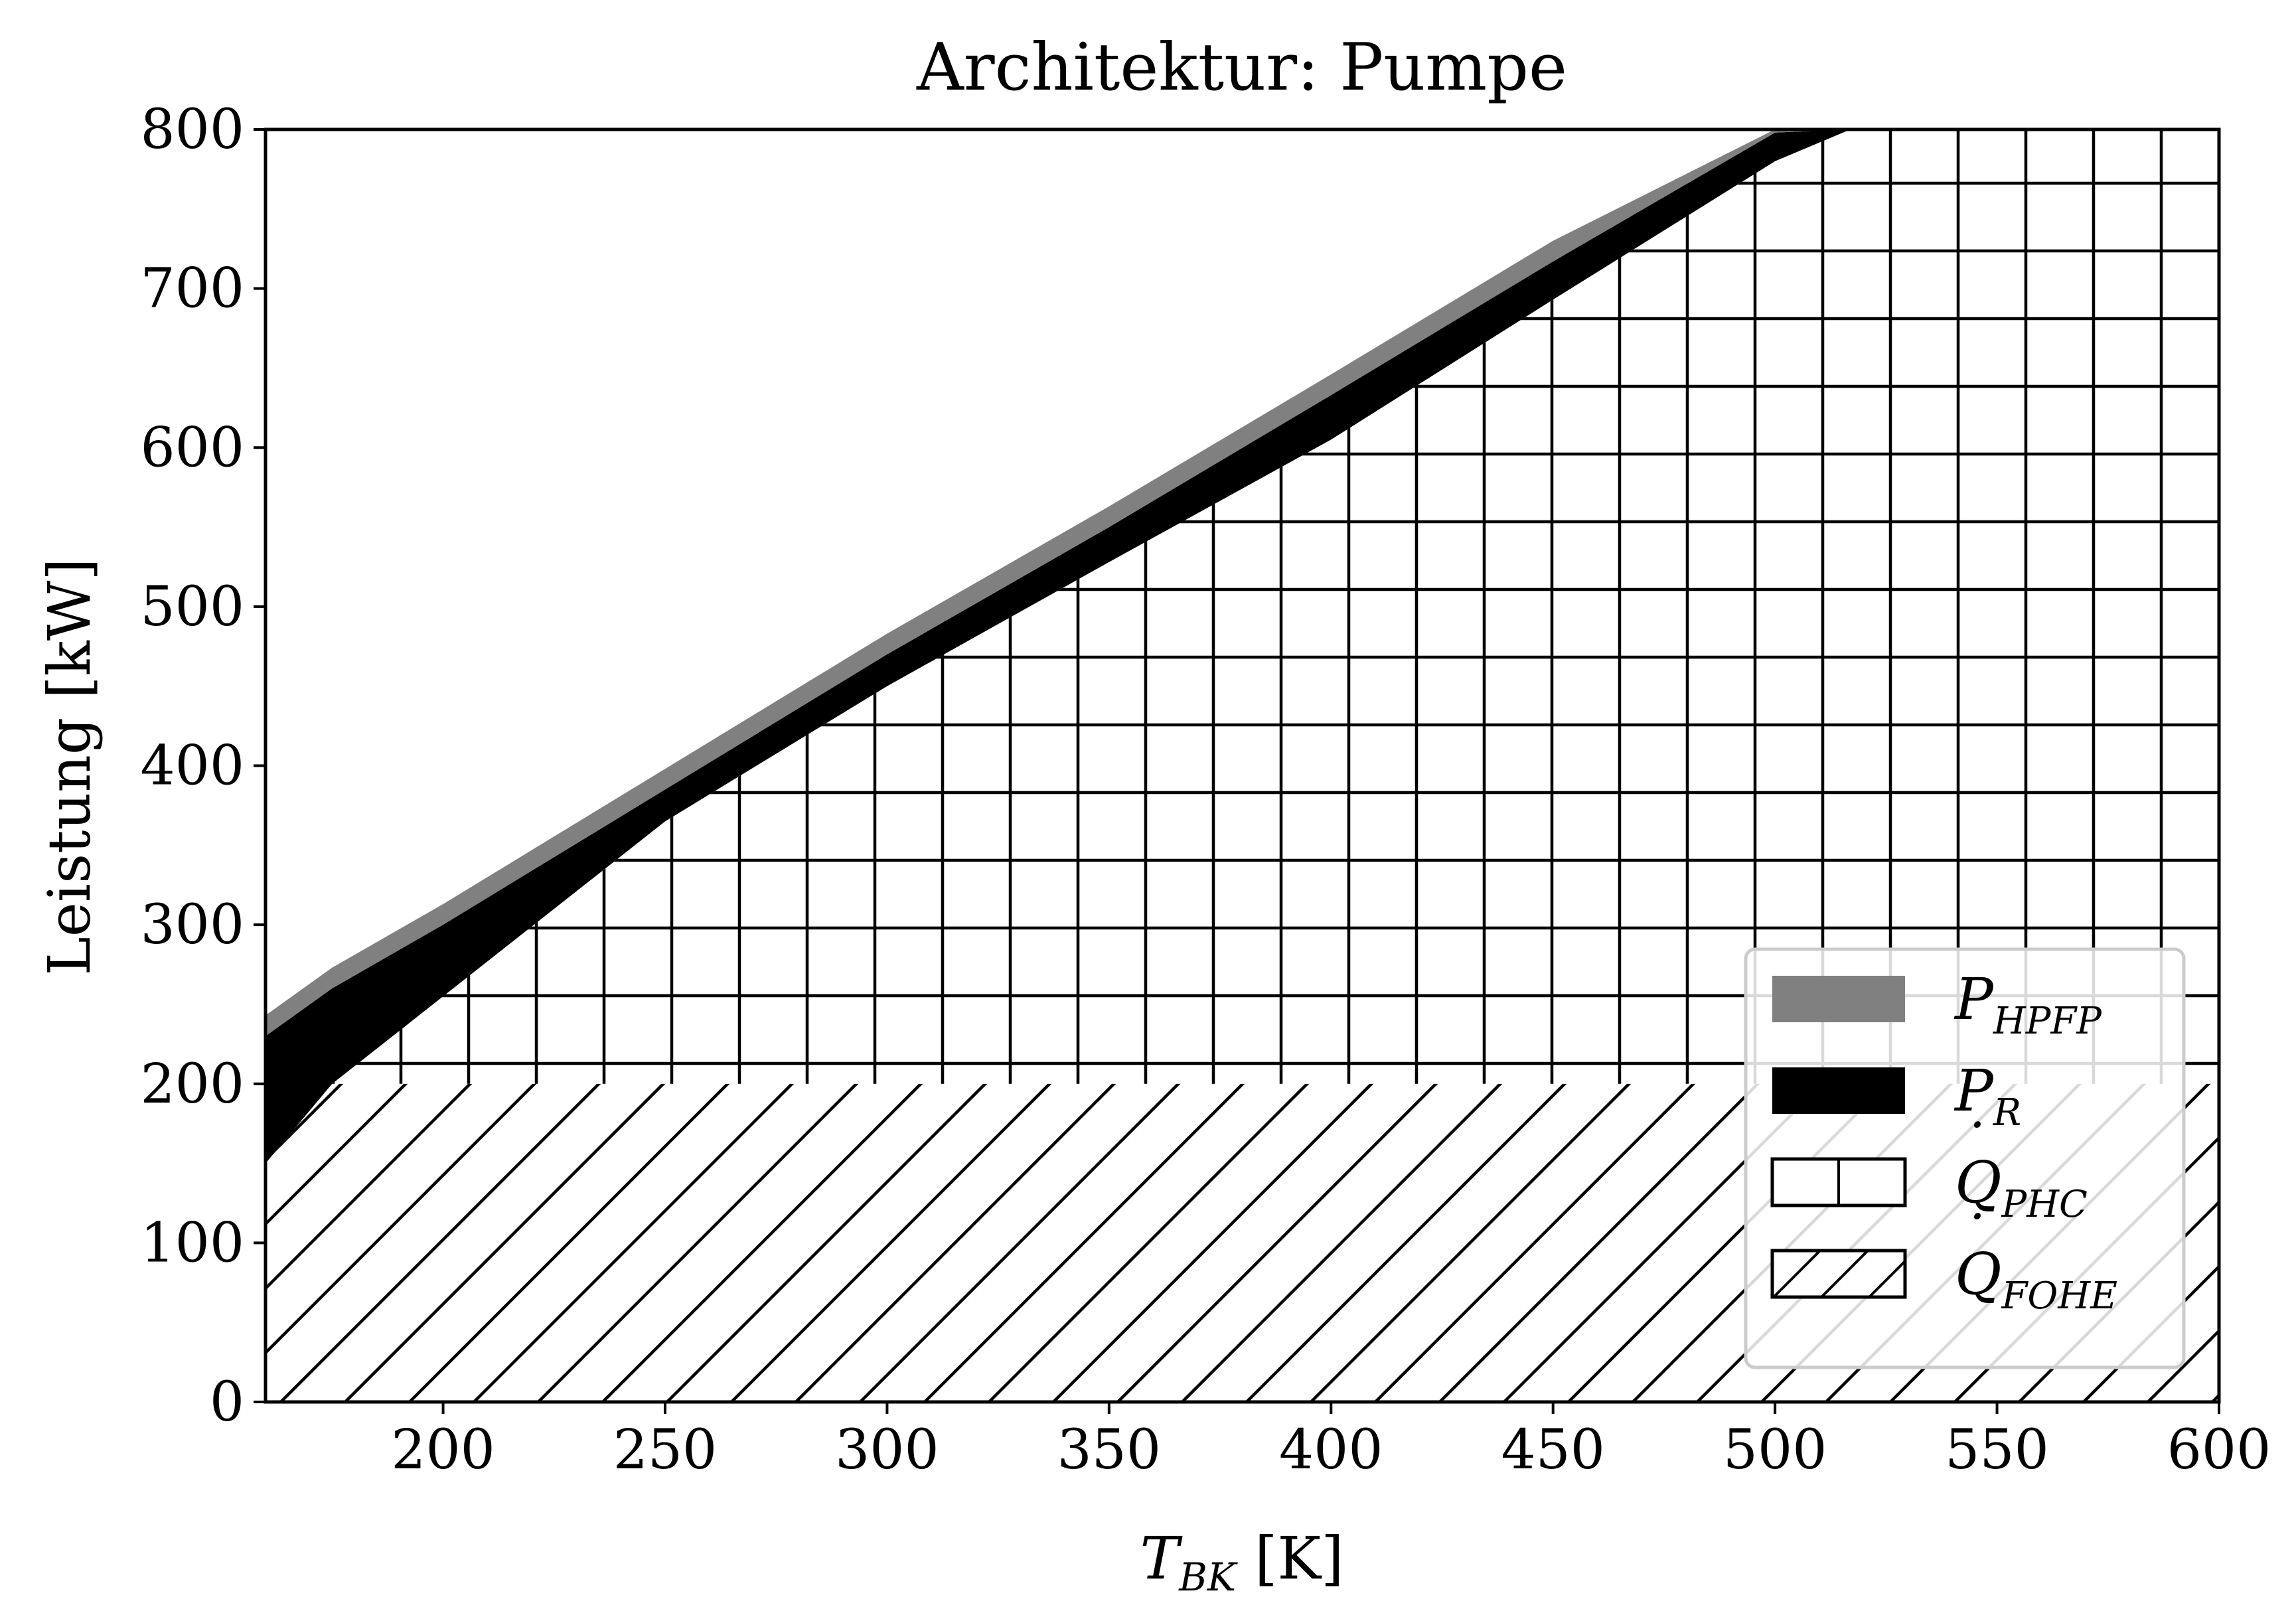 This screenshot has height=1621, width=2296. I want to click on y-axis-label: Leistung [kW], so click(69, 766).